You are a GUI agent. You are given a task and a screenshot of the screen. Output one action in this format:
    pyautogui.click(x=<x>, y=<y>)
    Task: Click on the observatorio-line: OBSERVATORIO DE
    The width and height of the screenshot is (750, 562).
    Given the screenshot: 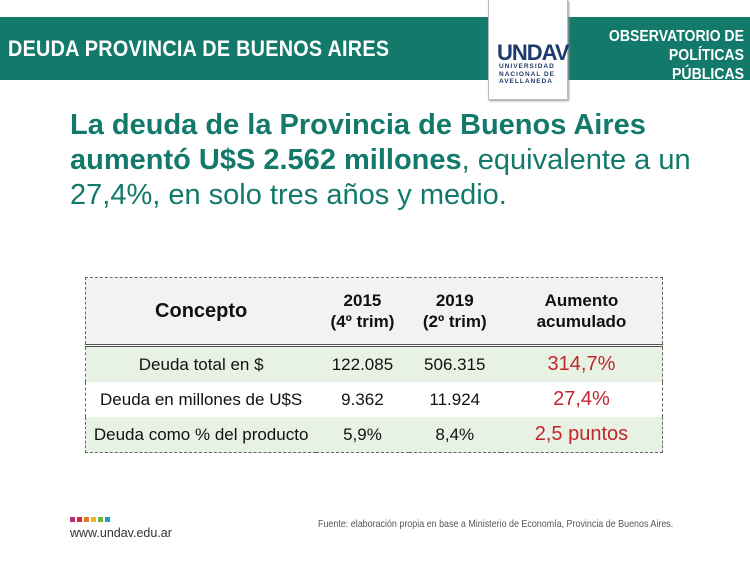 What is the action you would take?
    pyautogui.click(x=676, y=36)
    